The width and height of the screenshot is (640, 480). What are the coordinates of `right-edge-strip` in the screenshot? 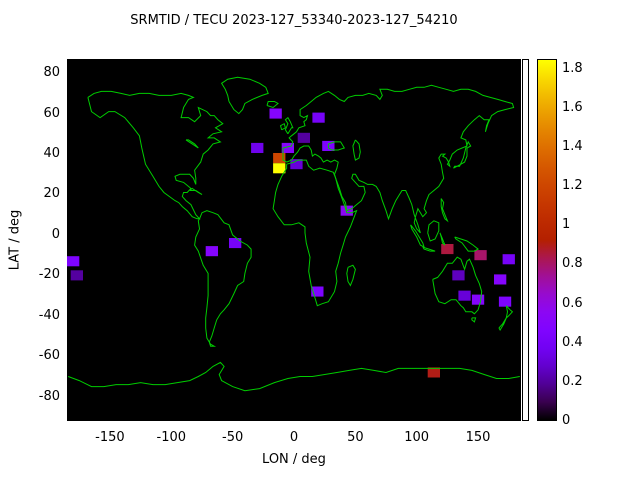 It's located at (525, 240).